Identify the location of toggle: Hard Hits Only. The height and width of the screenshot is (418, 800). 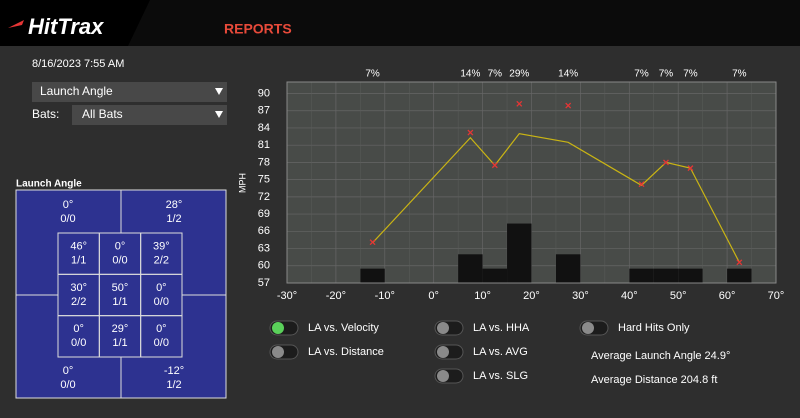
(634, 328).